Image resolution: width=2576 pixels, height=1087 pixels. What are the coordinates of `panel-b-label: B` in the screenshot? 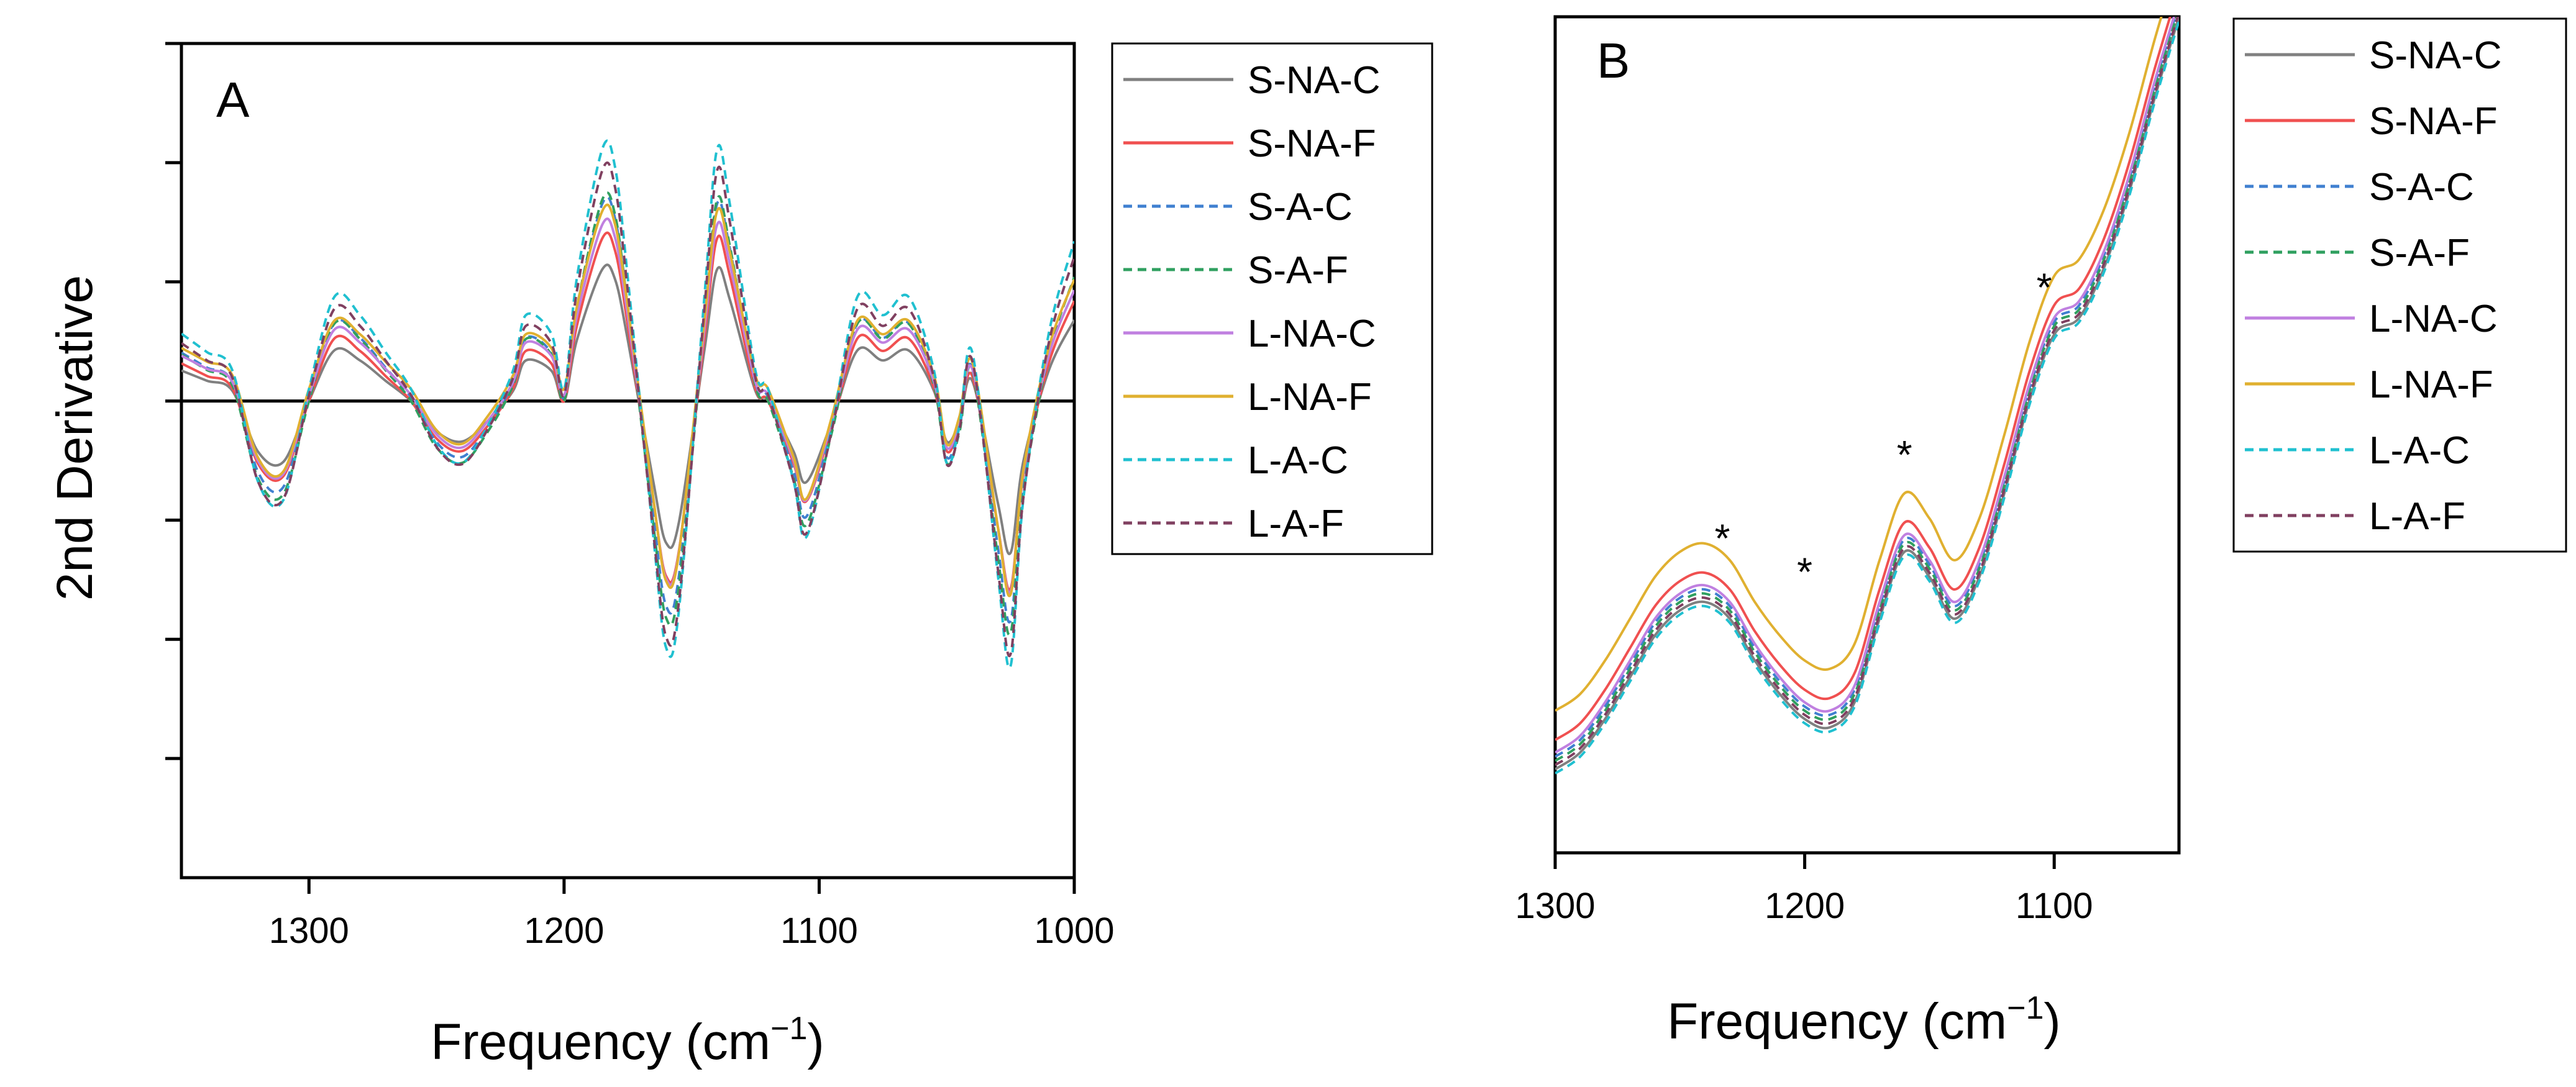 It's located at (1613, 60).